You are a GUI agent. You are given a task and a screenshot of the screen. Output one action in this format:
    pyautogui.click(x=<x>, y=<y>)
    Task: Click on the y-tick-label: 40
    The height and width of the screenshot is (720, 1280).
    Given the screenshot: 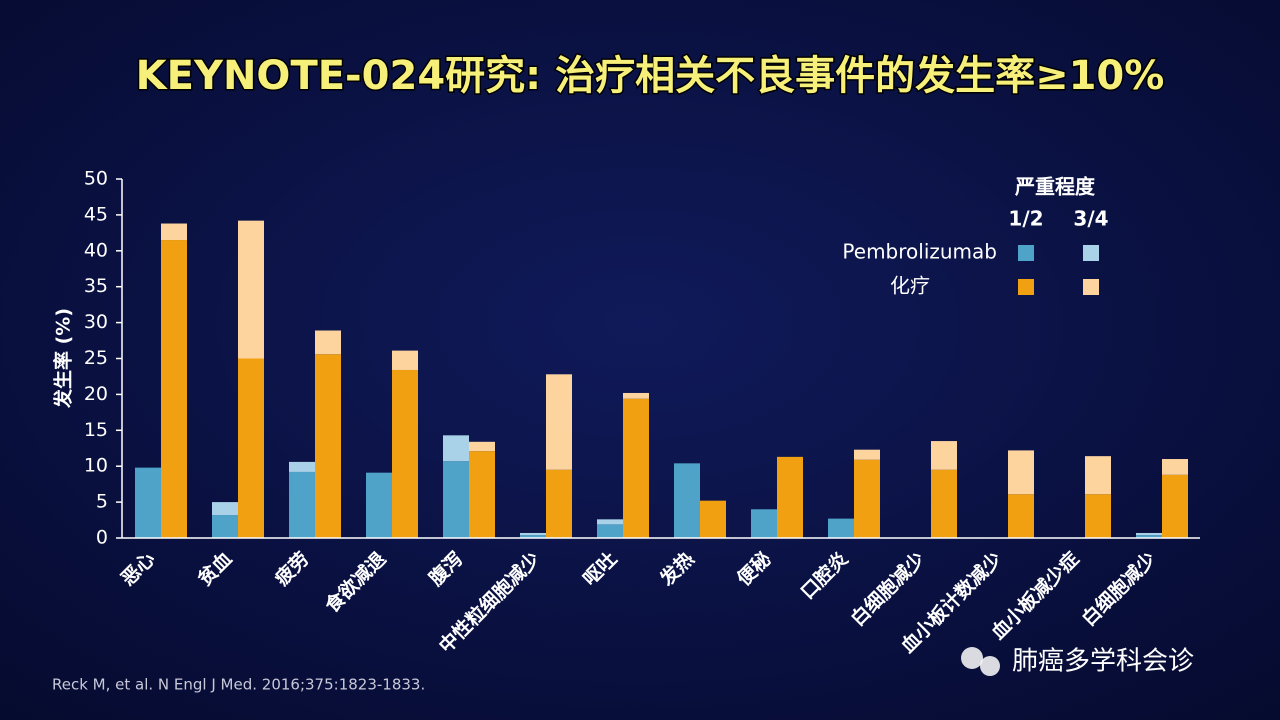 What is the action you would take?
    pyautogui.click(x=96, y=250)
    